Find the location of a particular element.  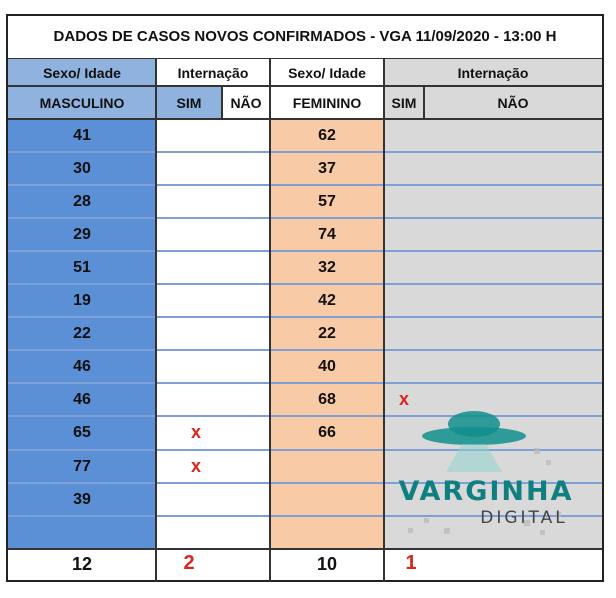

header-sexo-idade-f: Sexo/ Idade is located at coordinates (327, 72).